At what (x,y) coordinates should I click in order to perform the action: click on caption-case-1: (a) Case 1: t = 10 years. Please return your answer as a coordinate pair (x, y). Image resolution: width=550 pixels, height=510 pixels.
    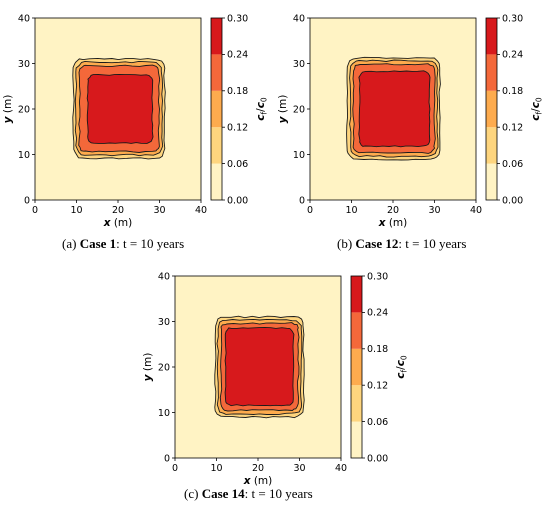
    Looking at the image, I should click on (123, 244).